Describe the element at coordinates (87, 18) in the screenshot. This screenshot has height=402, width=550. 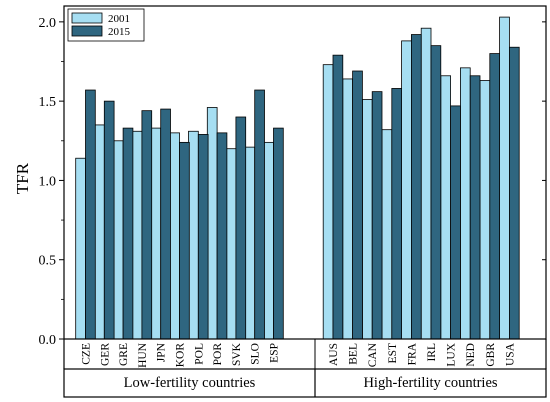
I see `legend-swatch-2001` at that location.